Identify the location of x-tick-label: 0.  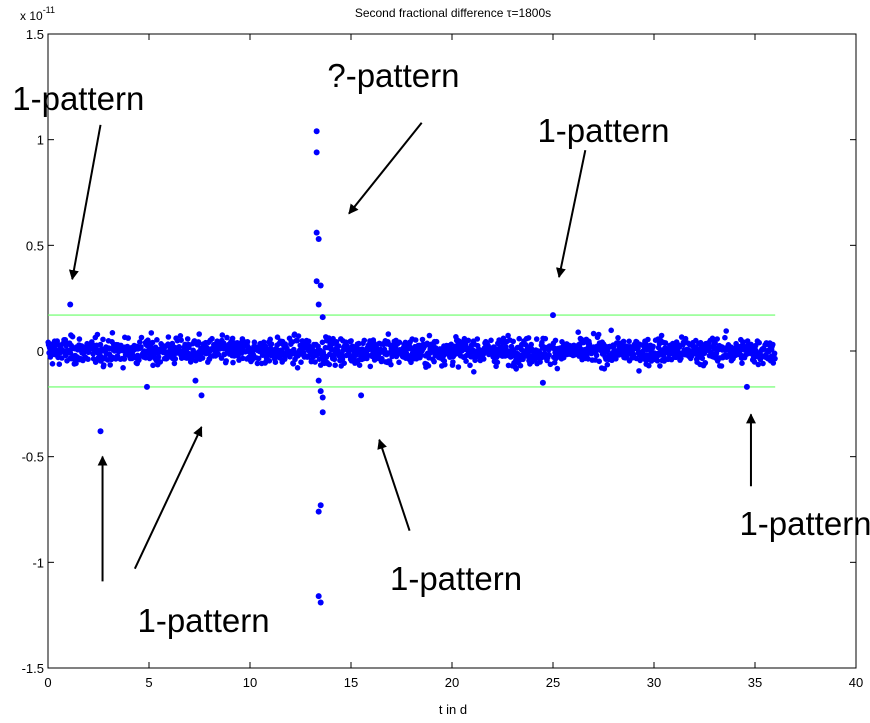
(47, 682).